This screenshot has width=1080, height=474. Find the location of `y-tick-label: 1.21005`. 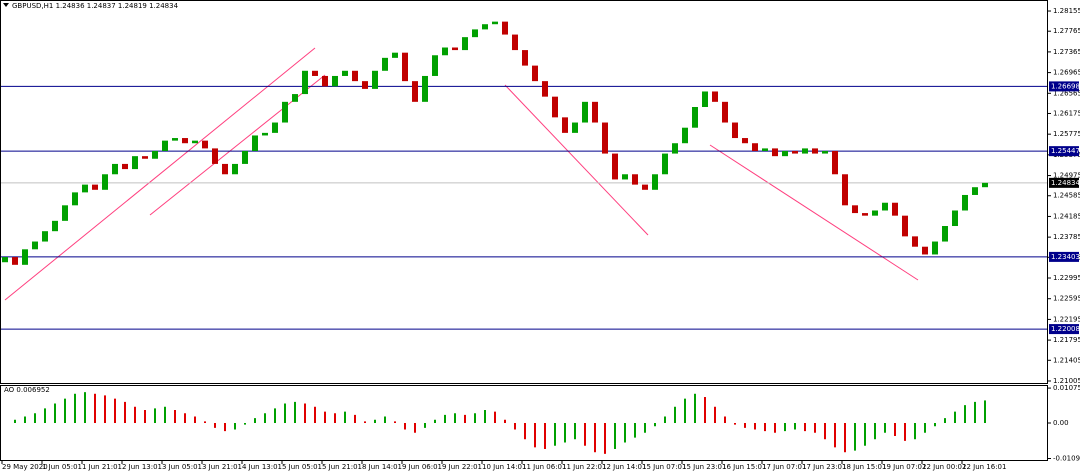

y-tick-label: 1.21005 is located at coordinates (1066, 381).